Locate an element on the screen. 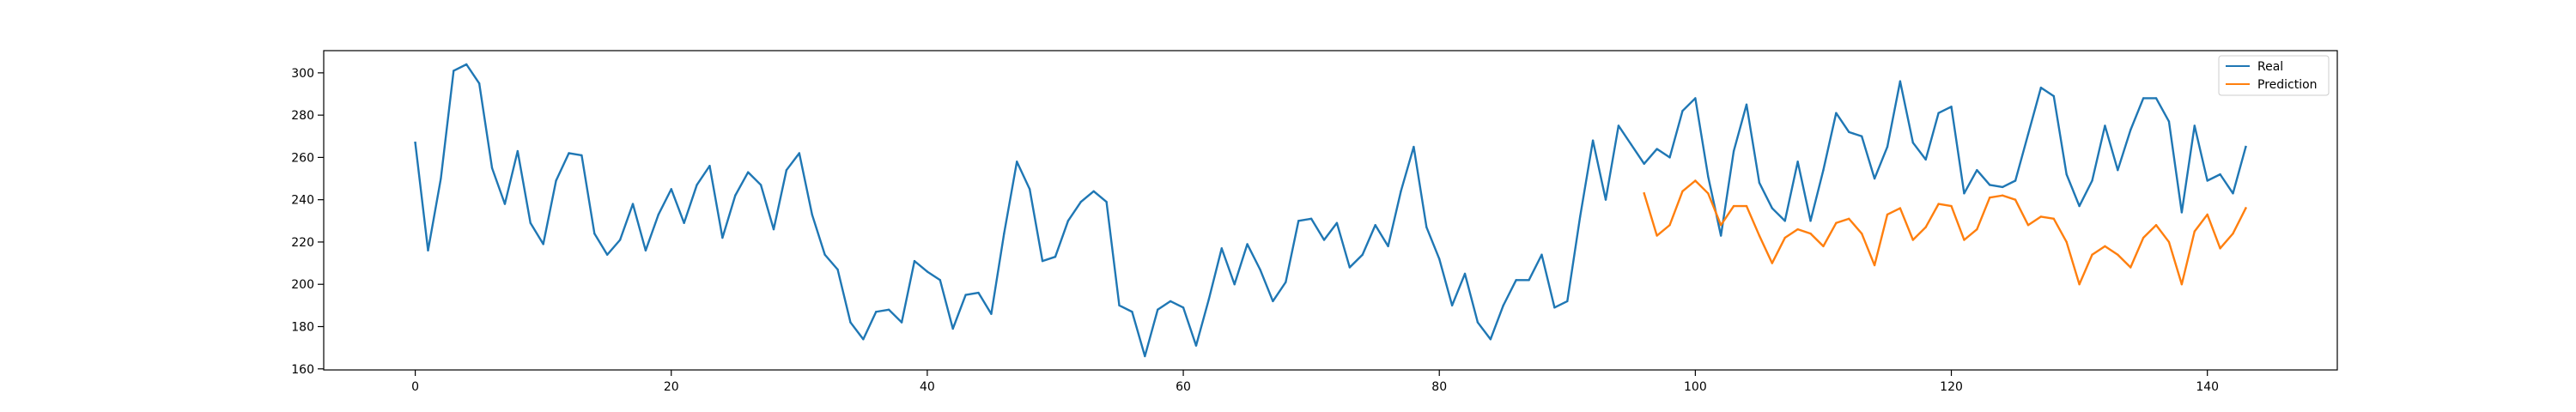 This screenshot has width=2576, height=412. x-tick-label: 40 is located at coordinates (928, 387).